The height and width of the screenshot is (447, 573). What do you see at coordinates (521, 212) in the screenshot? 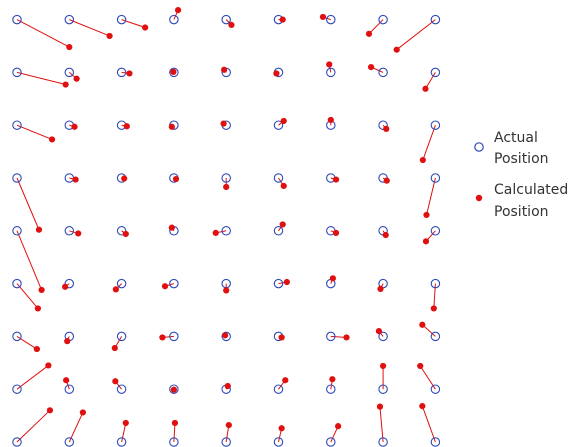
I see `legend-calculated-label-line2: Position` at bounding box center [521, 212].